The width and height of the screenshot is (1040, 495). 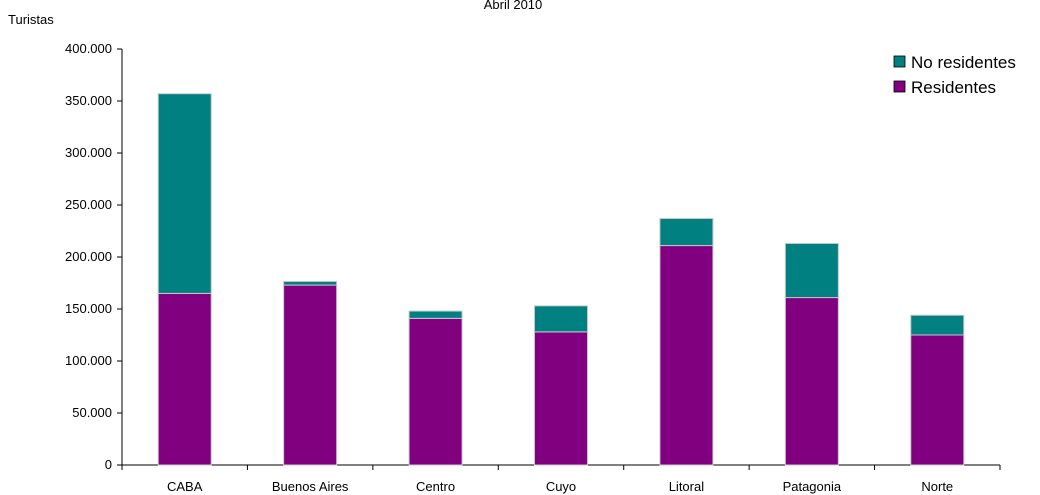 I want to click on bar-residentes-centro, so click(x=435, y=391).